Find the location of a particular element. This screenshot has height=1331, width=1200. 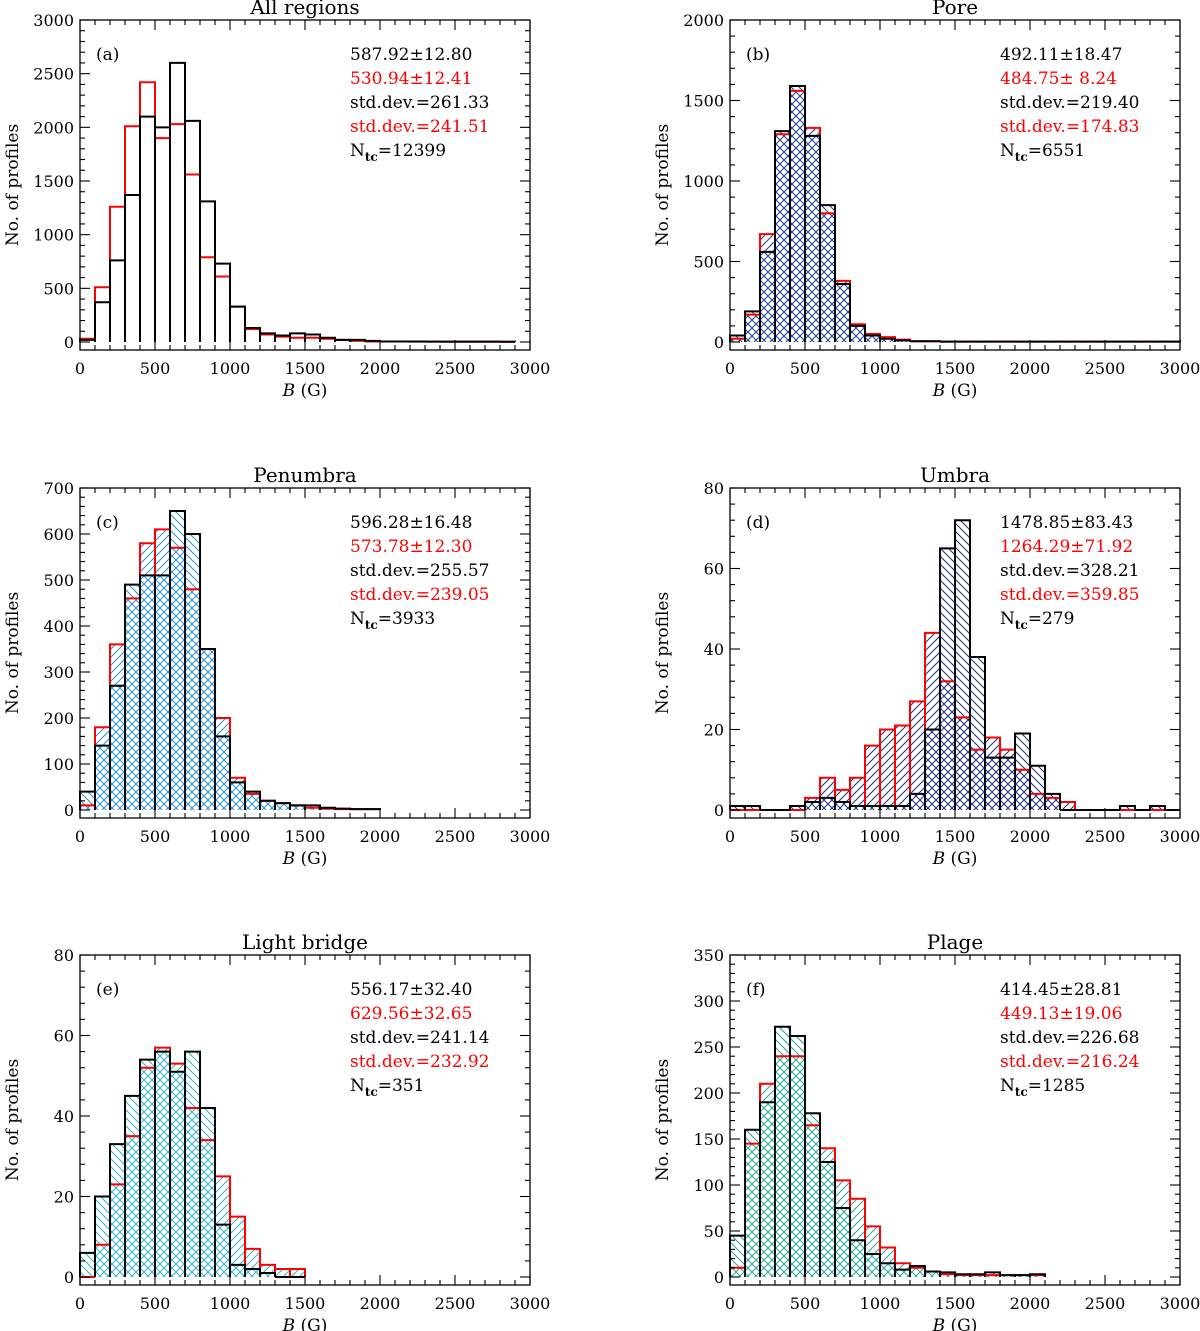

stat-line-1: 449.13±19.06 is located at coordinates (1061, 1014).